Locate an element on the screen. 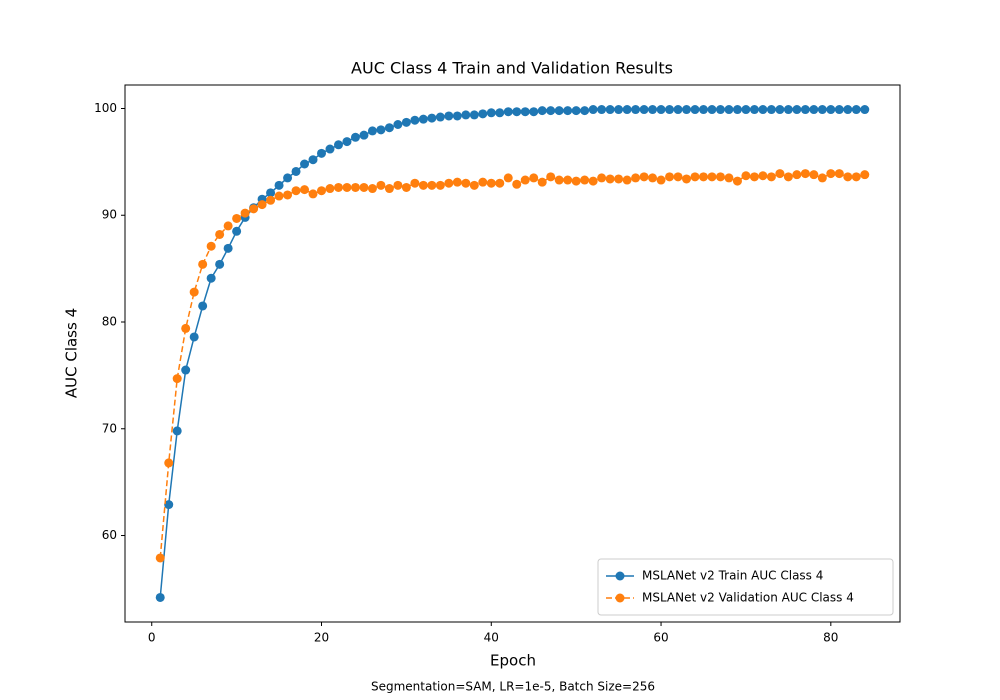 Image resolution: width=1000 pixels, height=700 pixels. y-tick-label: 90 is located at coordinates (109, 215).